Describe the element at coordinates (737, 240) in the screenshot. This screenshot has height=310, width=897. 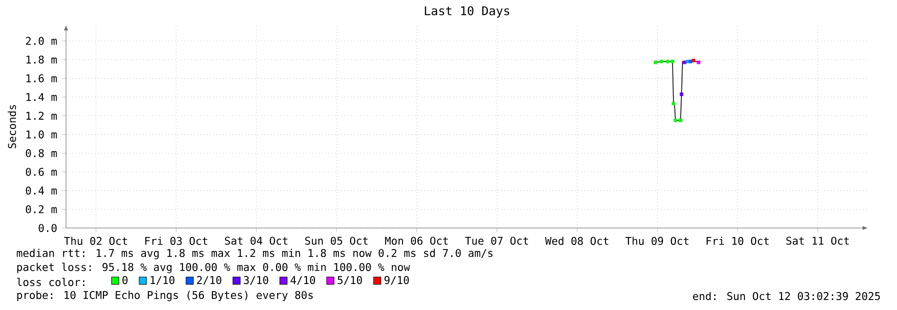
I see `x-tick-label: Fri 10 Oct` at that location.